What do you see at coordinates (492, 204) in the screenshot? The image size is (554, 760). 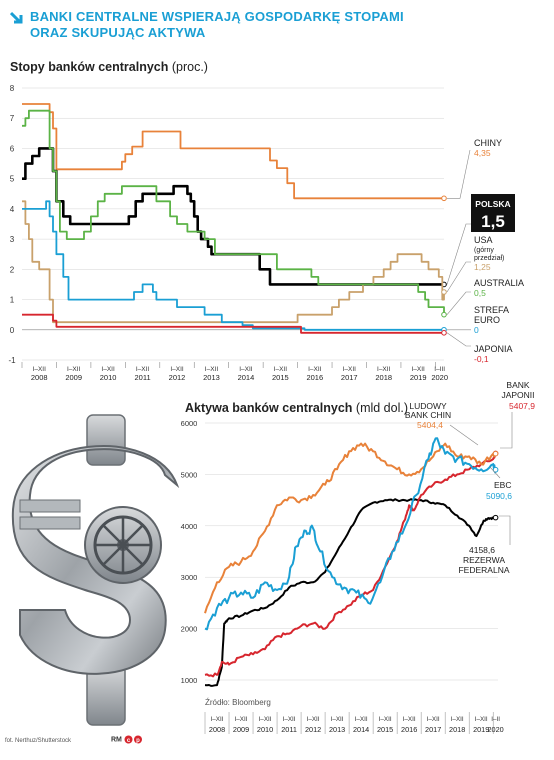 I see `poland-box-name: POLSKA` at bounding box center [492, 204].